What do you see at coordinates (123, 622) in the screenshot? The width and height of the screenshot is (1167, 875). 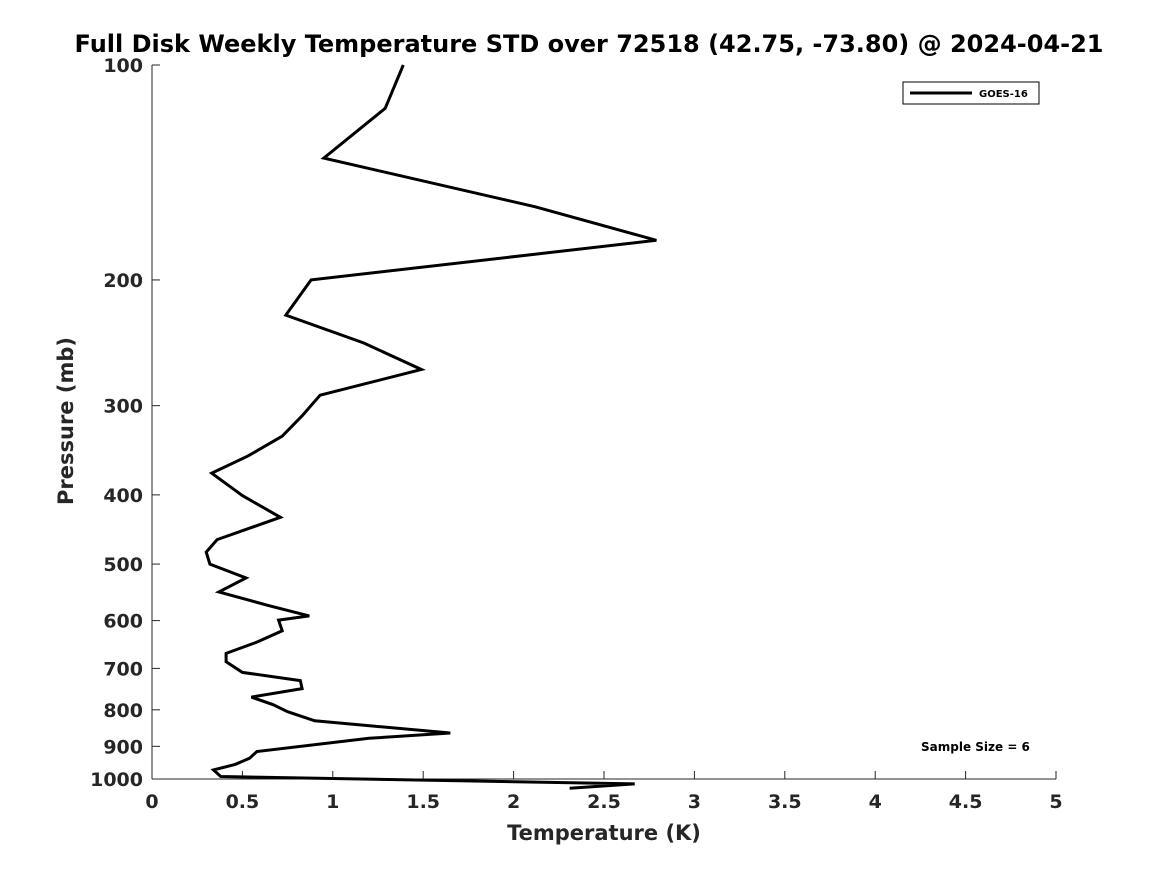 I see `y-tick-label: 600` at bounding box center [123, 622].